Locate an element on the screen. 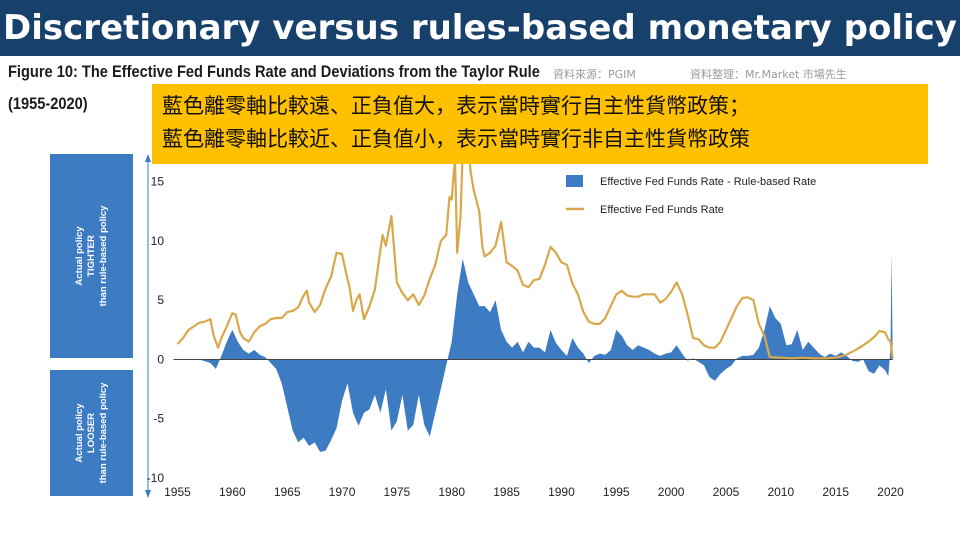 The image size is (960, 540). x-tick-label: 1970 is located at coordinates (342, 492).